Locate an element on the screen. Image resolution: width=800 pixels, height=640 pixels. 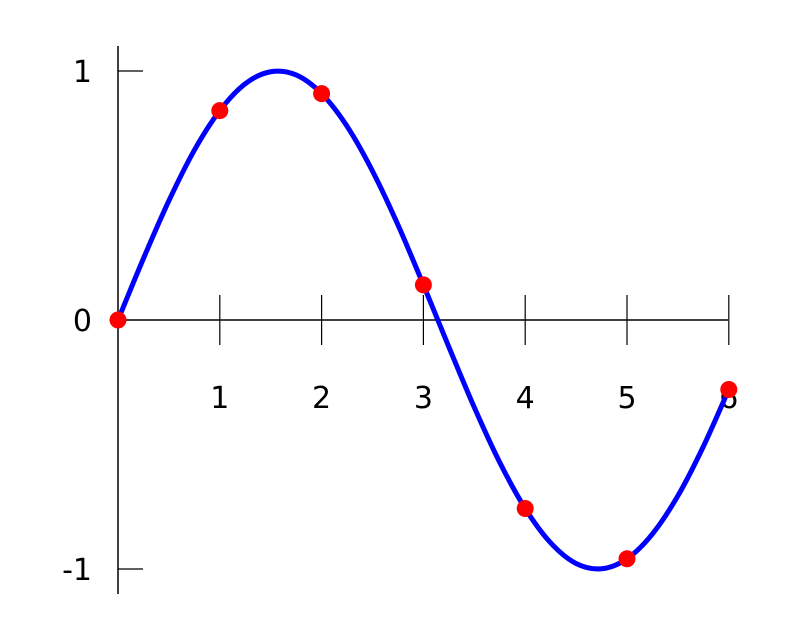
y-axis-ticks: 1 0 -1 is located at coordinates (102, 321).